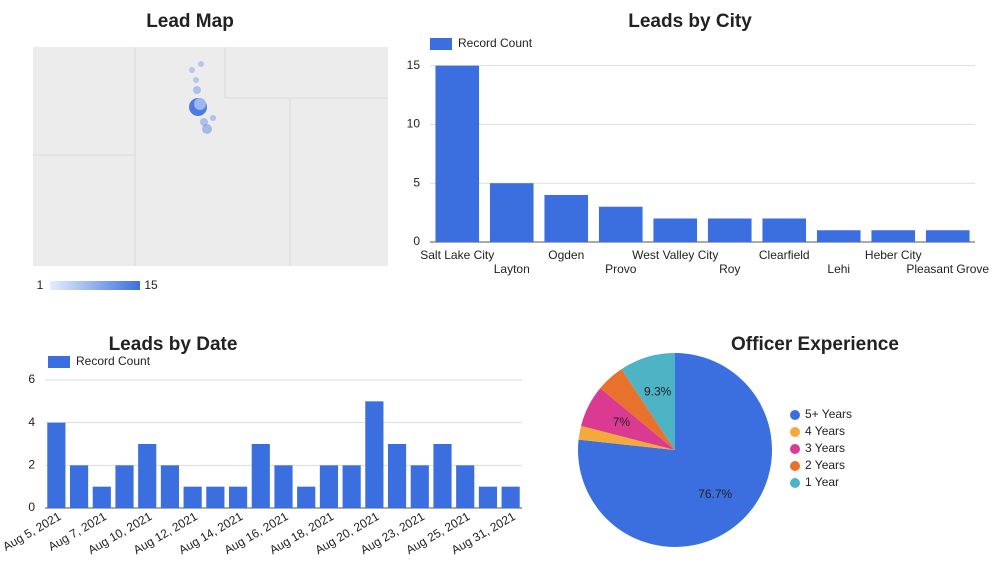  Describe the element at coordinates (31, 422) in the screenshot. I see `y-tick-label: 4` at that location.